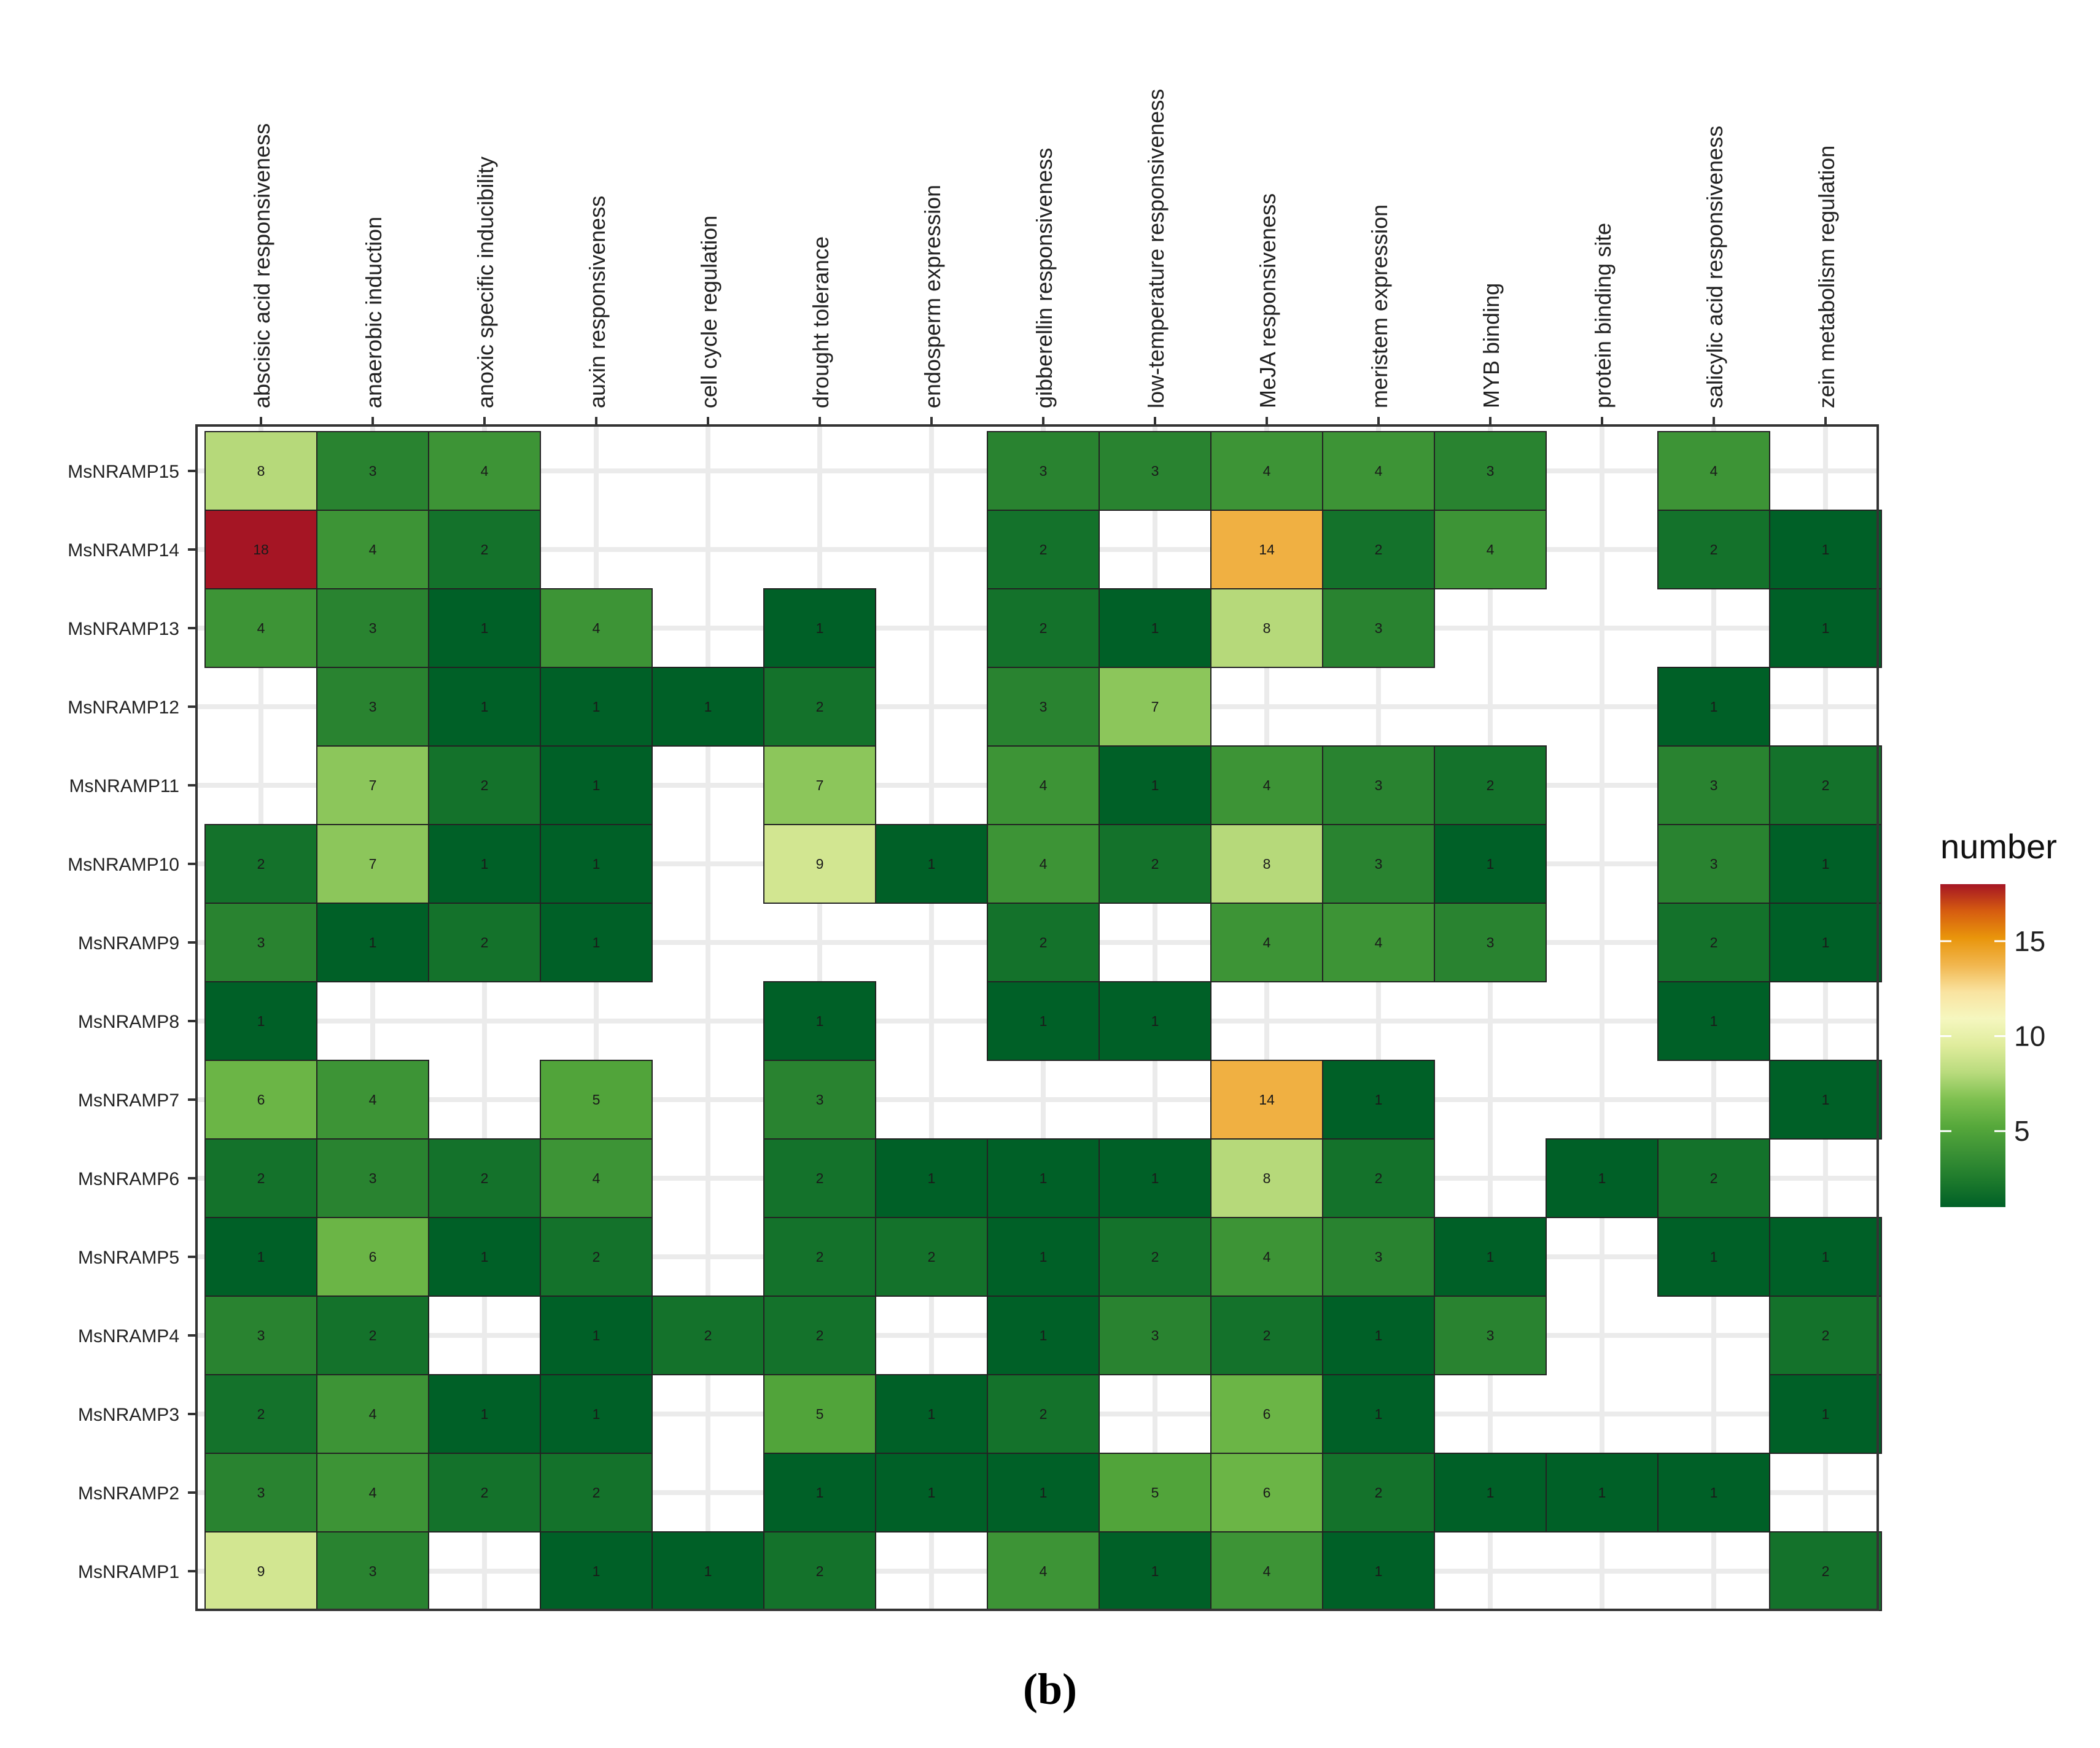 Image resolution: width=2100 pixels, height=1748 pixels. I want to click on y-axis-label: MsNRAMP8, so click(128, 1022).